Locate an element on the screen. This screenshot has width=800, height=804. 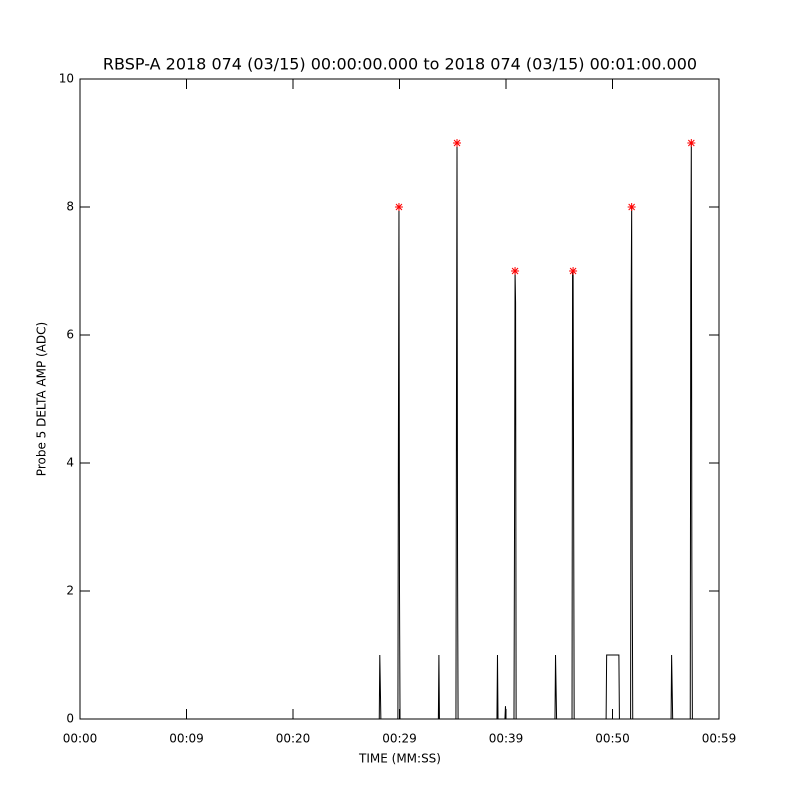
y-tick-label: 10 is located at coordinates (66, 79).